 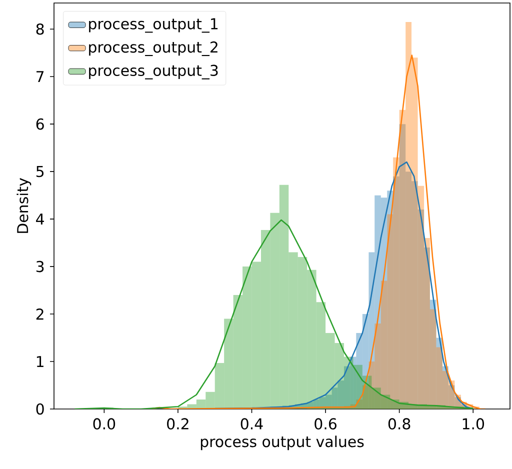 What do you see at coordinates (40, 266) in the screenshot?
I see `y-tick-label: 3` at bounding box center [40, 266].